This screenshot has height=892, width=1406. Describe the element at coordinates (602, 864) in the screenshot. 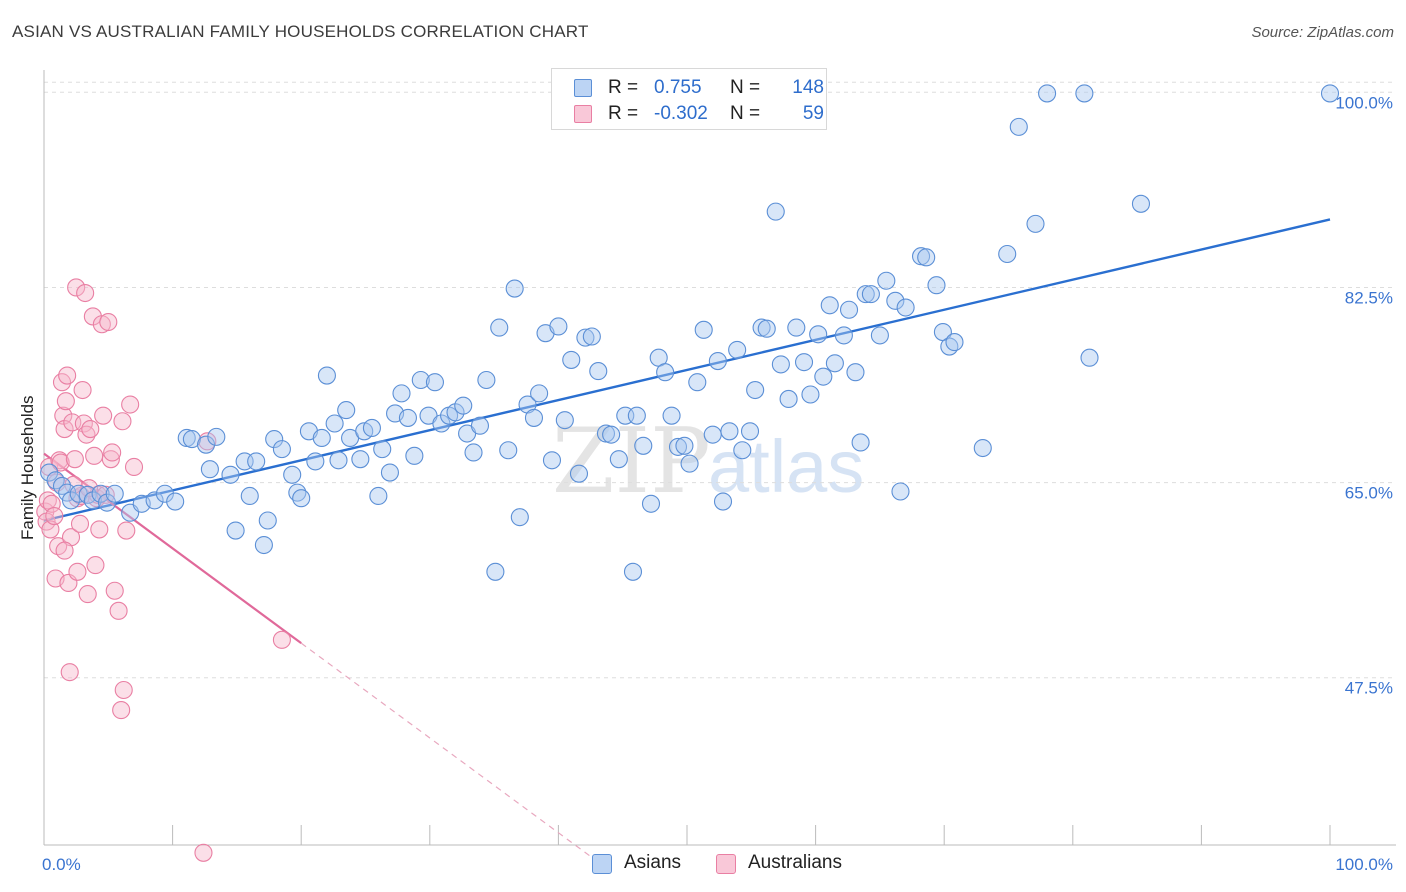

I see `asians-legend-swatch` at that location.